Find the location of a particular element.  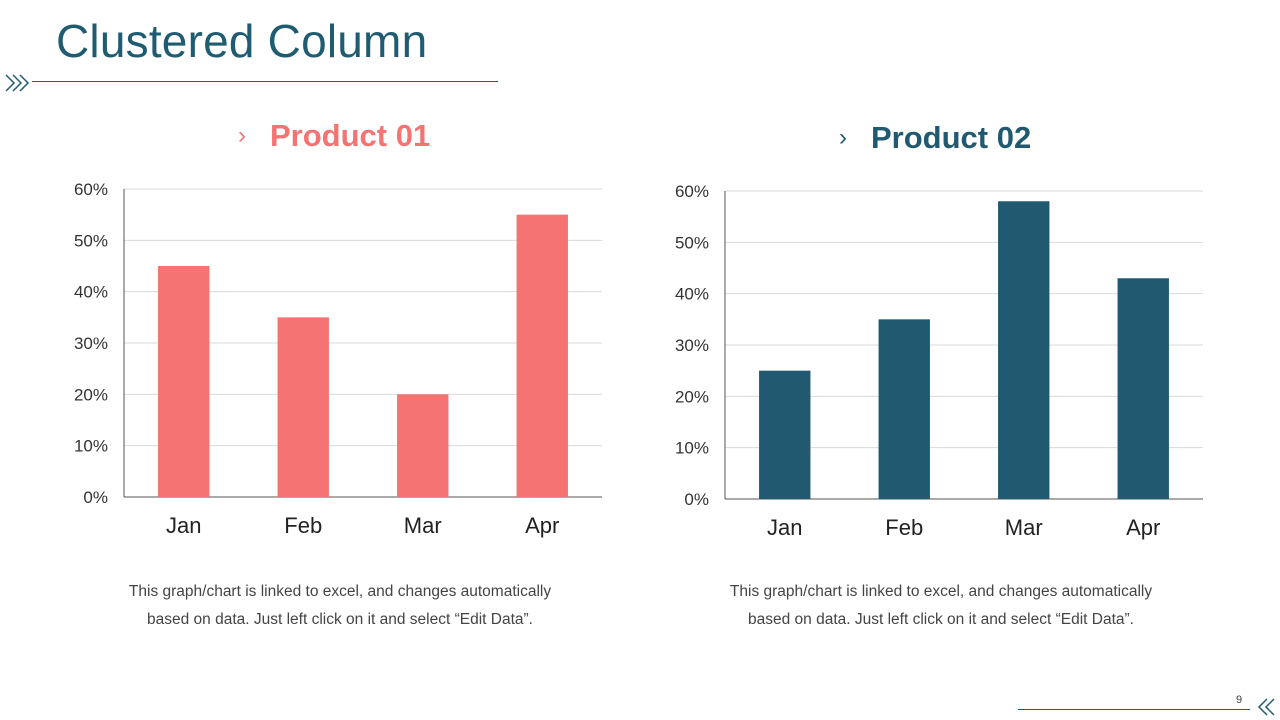

title-divider is located at coordinates (265, 81).